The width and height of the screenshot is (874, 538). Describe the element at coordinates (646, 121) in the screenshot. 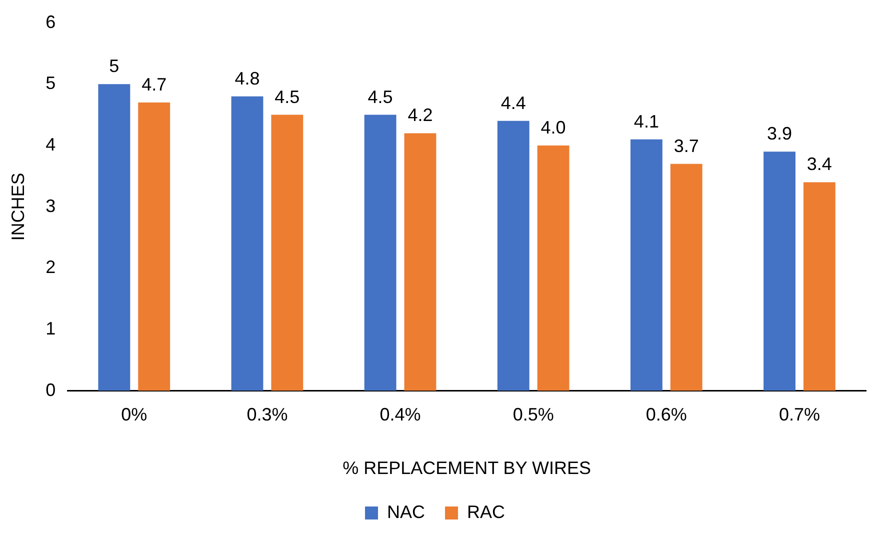

I see `data-label: 4.1` at that location.